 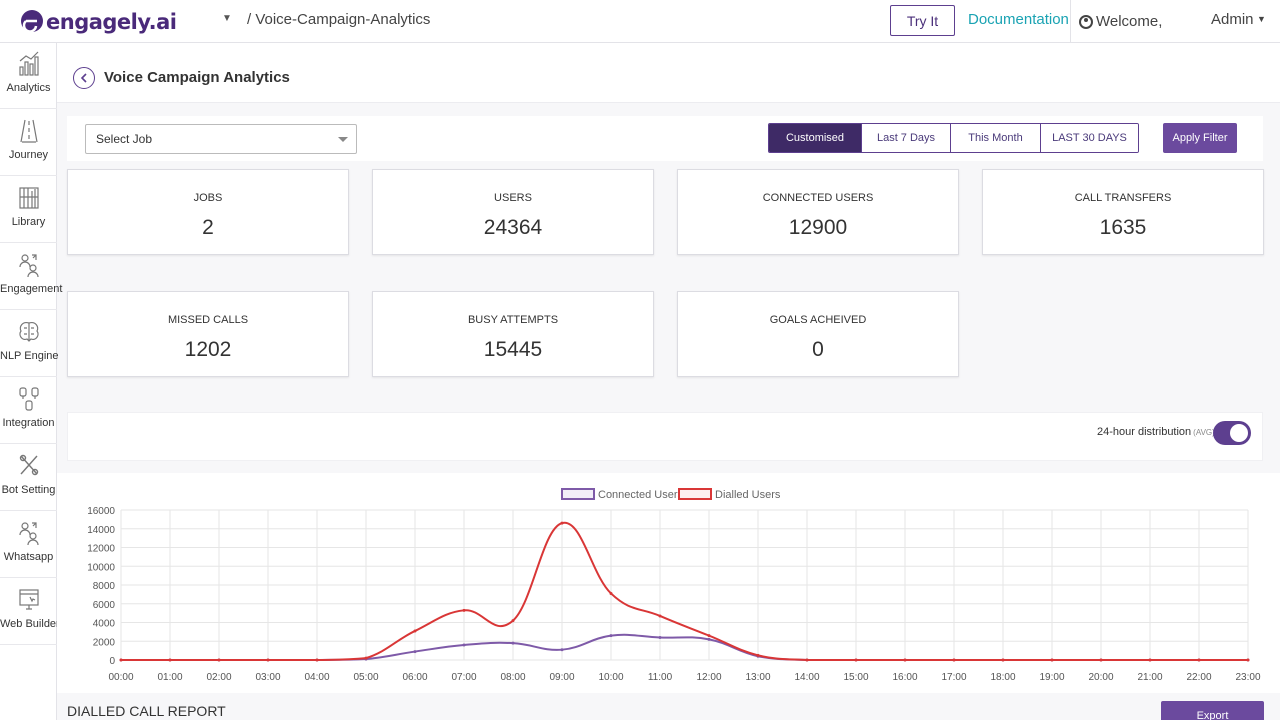 I want to click on try-it-button: Try It, so click(x=922, y=20).